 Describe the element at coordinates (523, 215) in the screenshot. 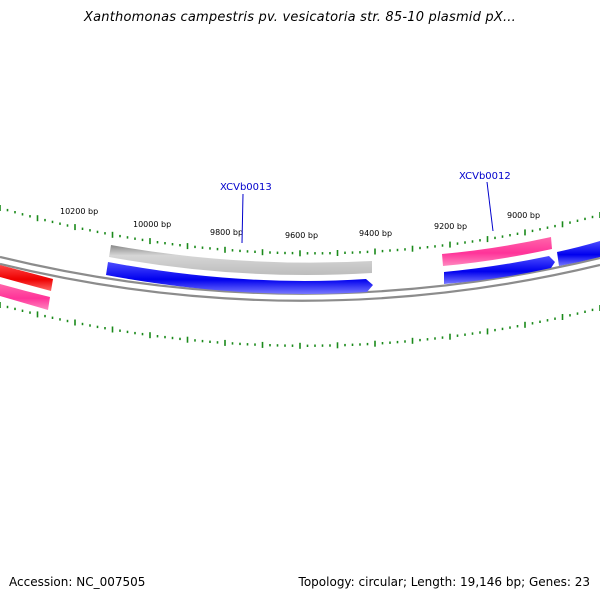

I see `tick-label: 9000 bp` at that location.